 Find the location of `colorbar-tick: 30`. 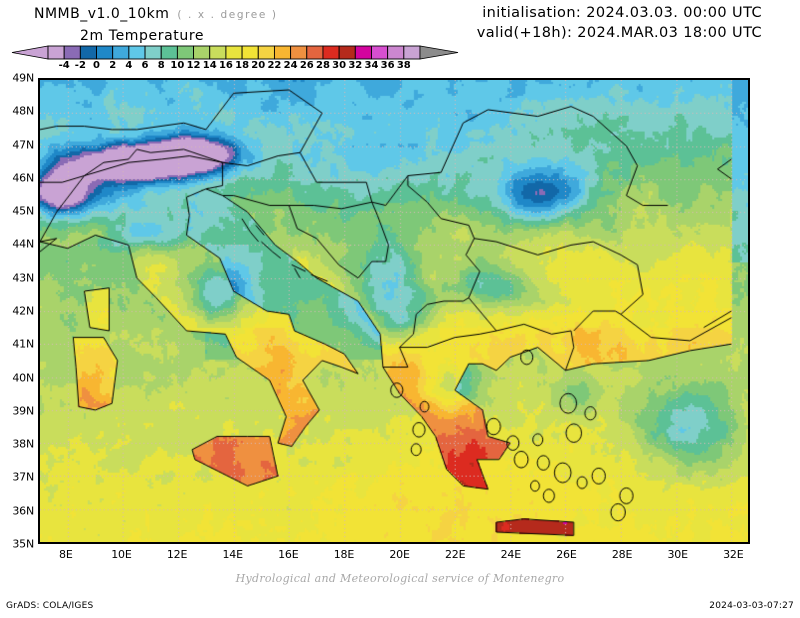

colorbar-tick: 30 is located at coordinates (339, 65).